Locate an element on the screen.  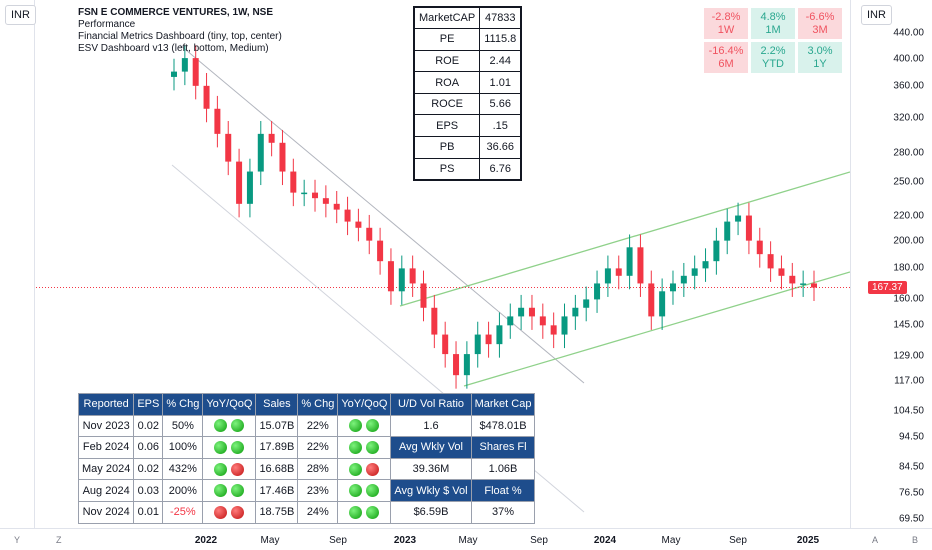
performance-pct: -2.8% is located at coordinates (726, 17).